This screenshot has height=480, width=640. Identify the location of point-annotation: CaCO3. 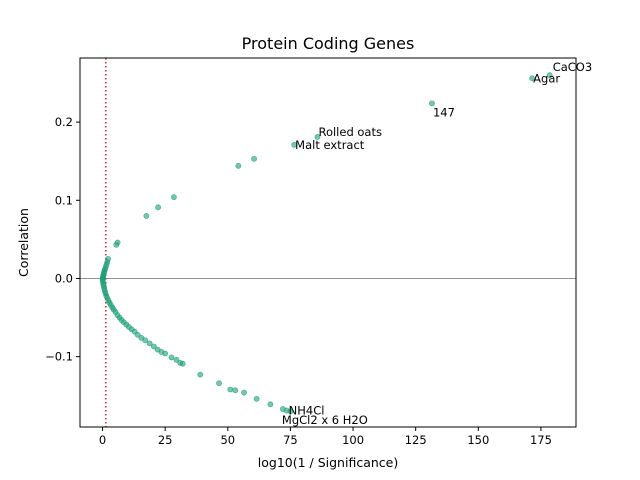
(572, 67).